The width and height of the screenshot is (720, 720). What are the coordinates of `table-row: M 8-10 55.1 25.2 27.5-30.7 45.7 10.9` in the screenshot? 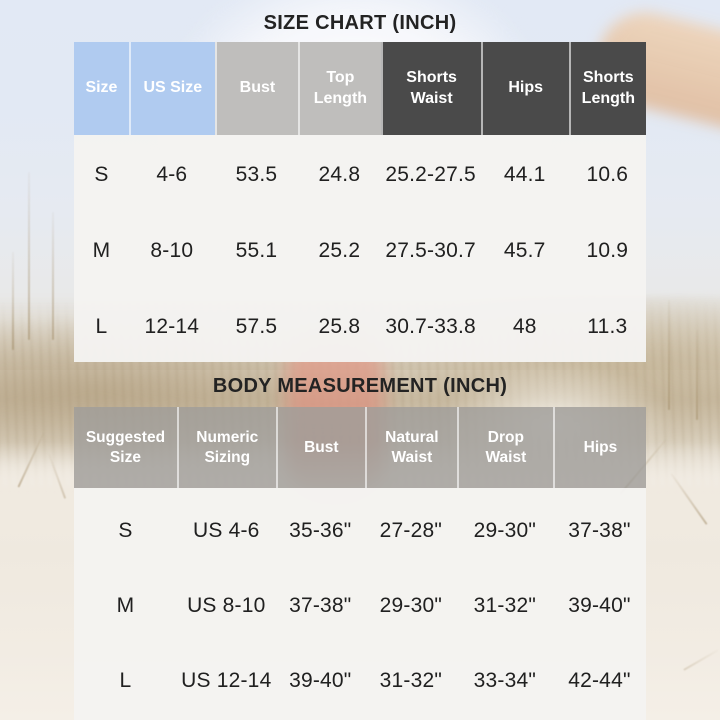 It's located at (360, 251).